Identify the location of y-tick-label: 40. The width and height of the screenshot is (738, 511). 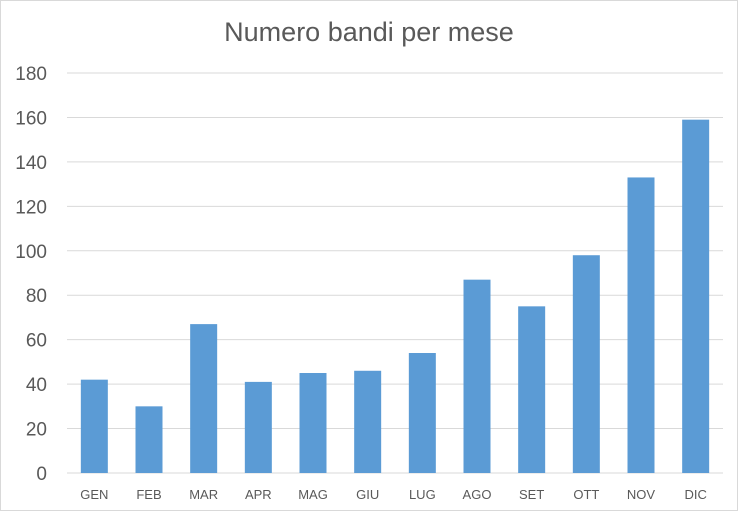
(36, 385).